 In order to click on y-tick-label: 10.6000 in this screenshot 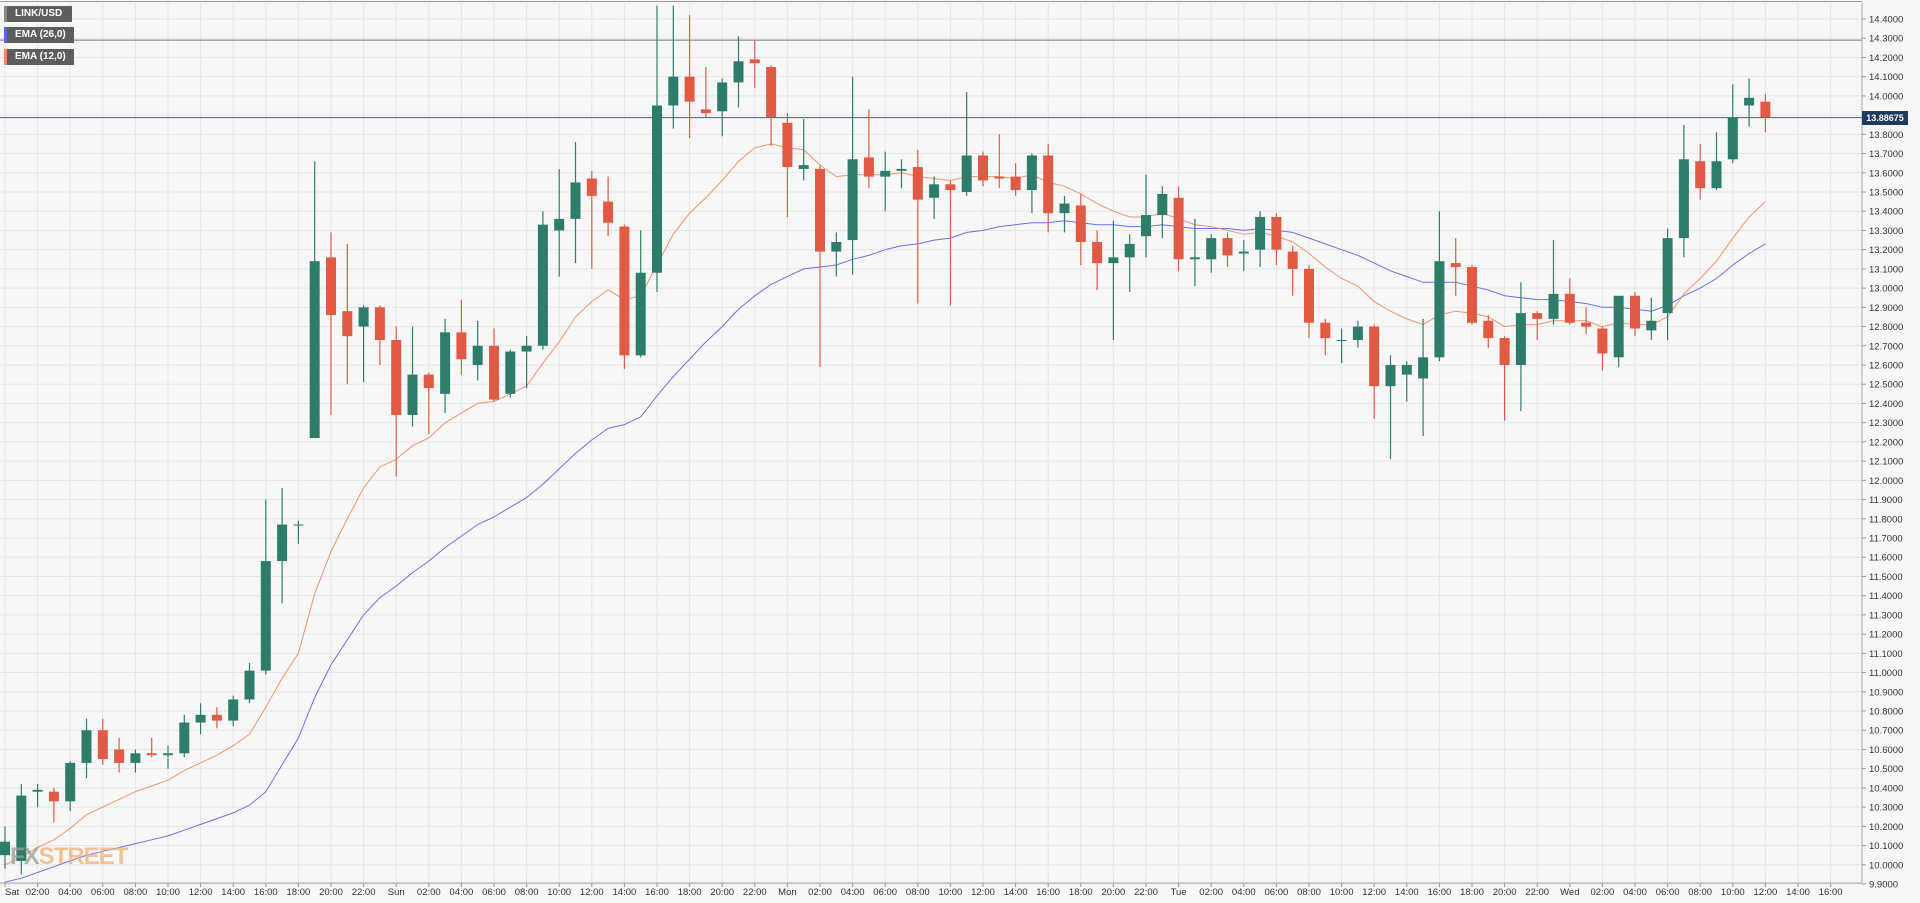, I will do `click(1886, 750)`.